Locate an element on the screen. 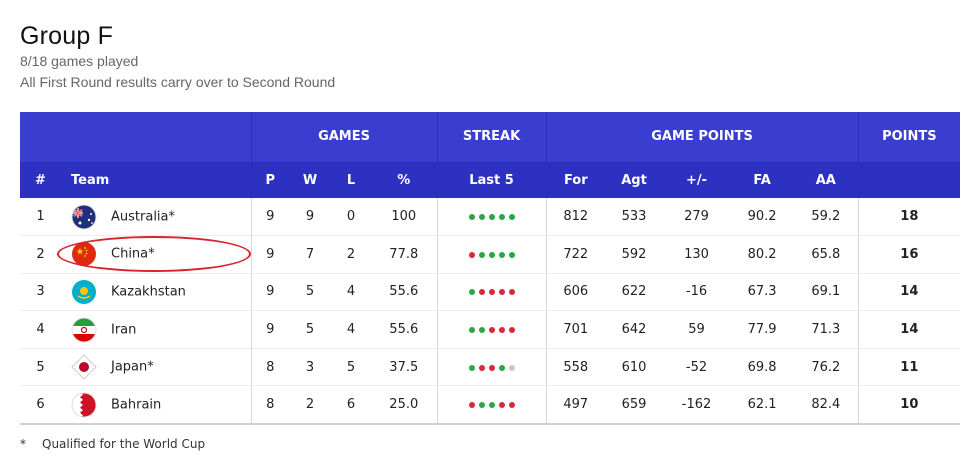 This screenshot has height=455, width=979. rank-cell: 2 is located at coordinates (40, 254).